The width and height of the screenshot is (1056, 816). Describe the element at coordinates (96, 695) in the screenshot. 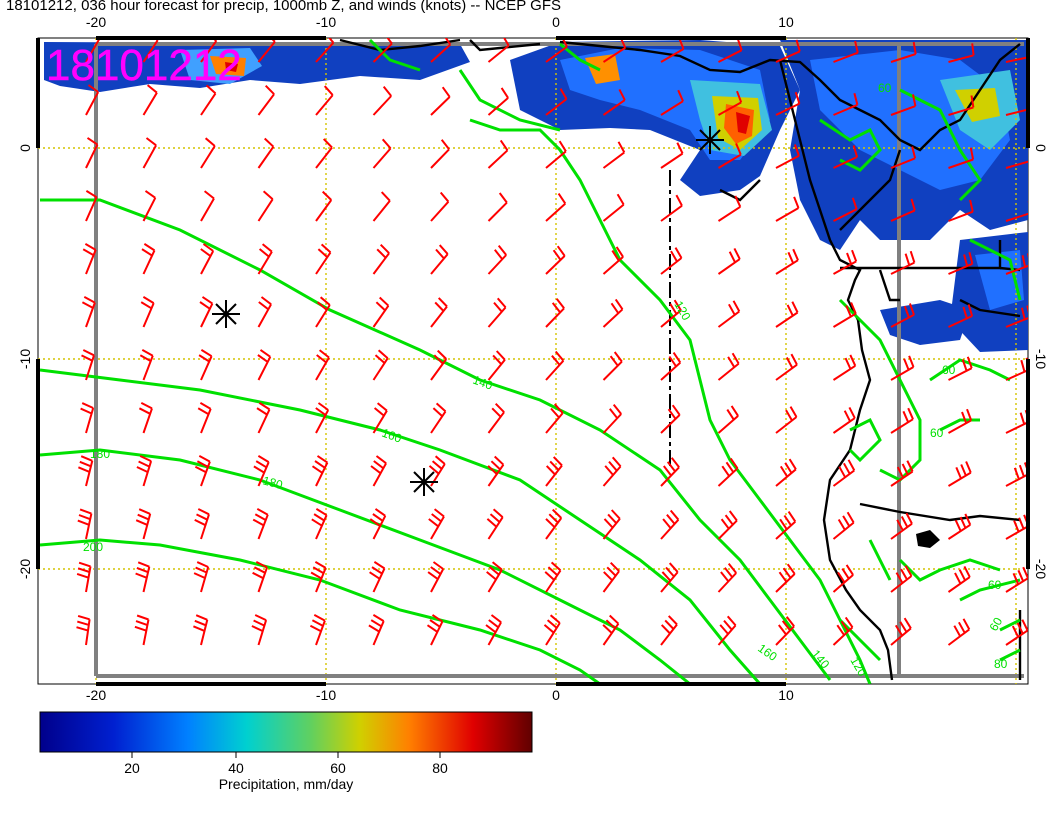

I see `x-tick-bottom: -20` at that location.